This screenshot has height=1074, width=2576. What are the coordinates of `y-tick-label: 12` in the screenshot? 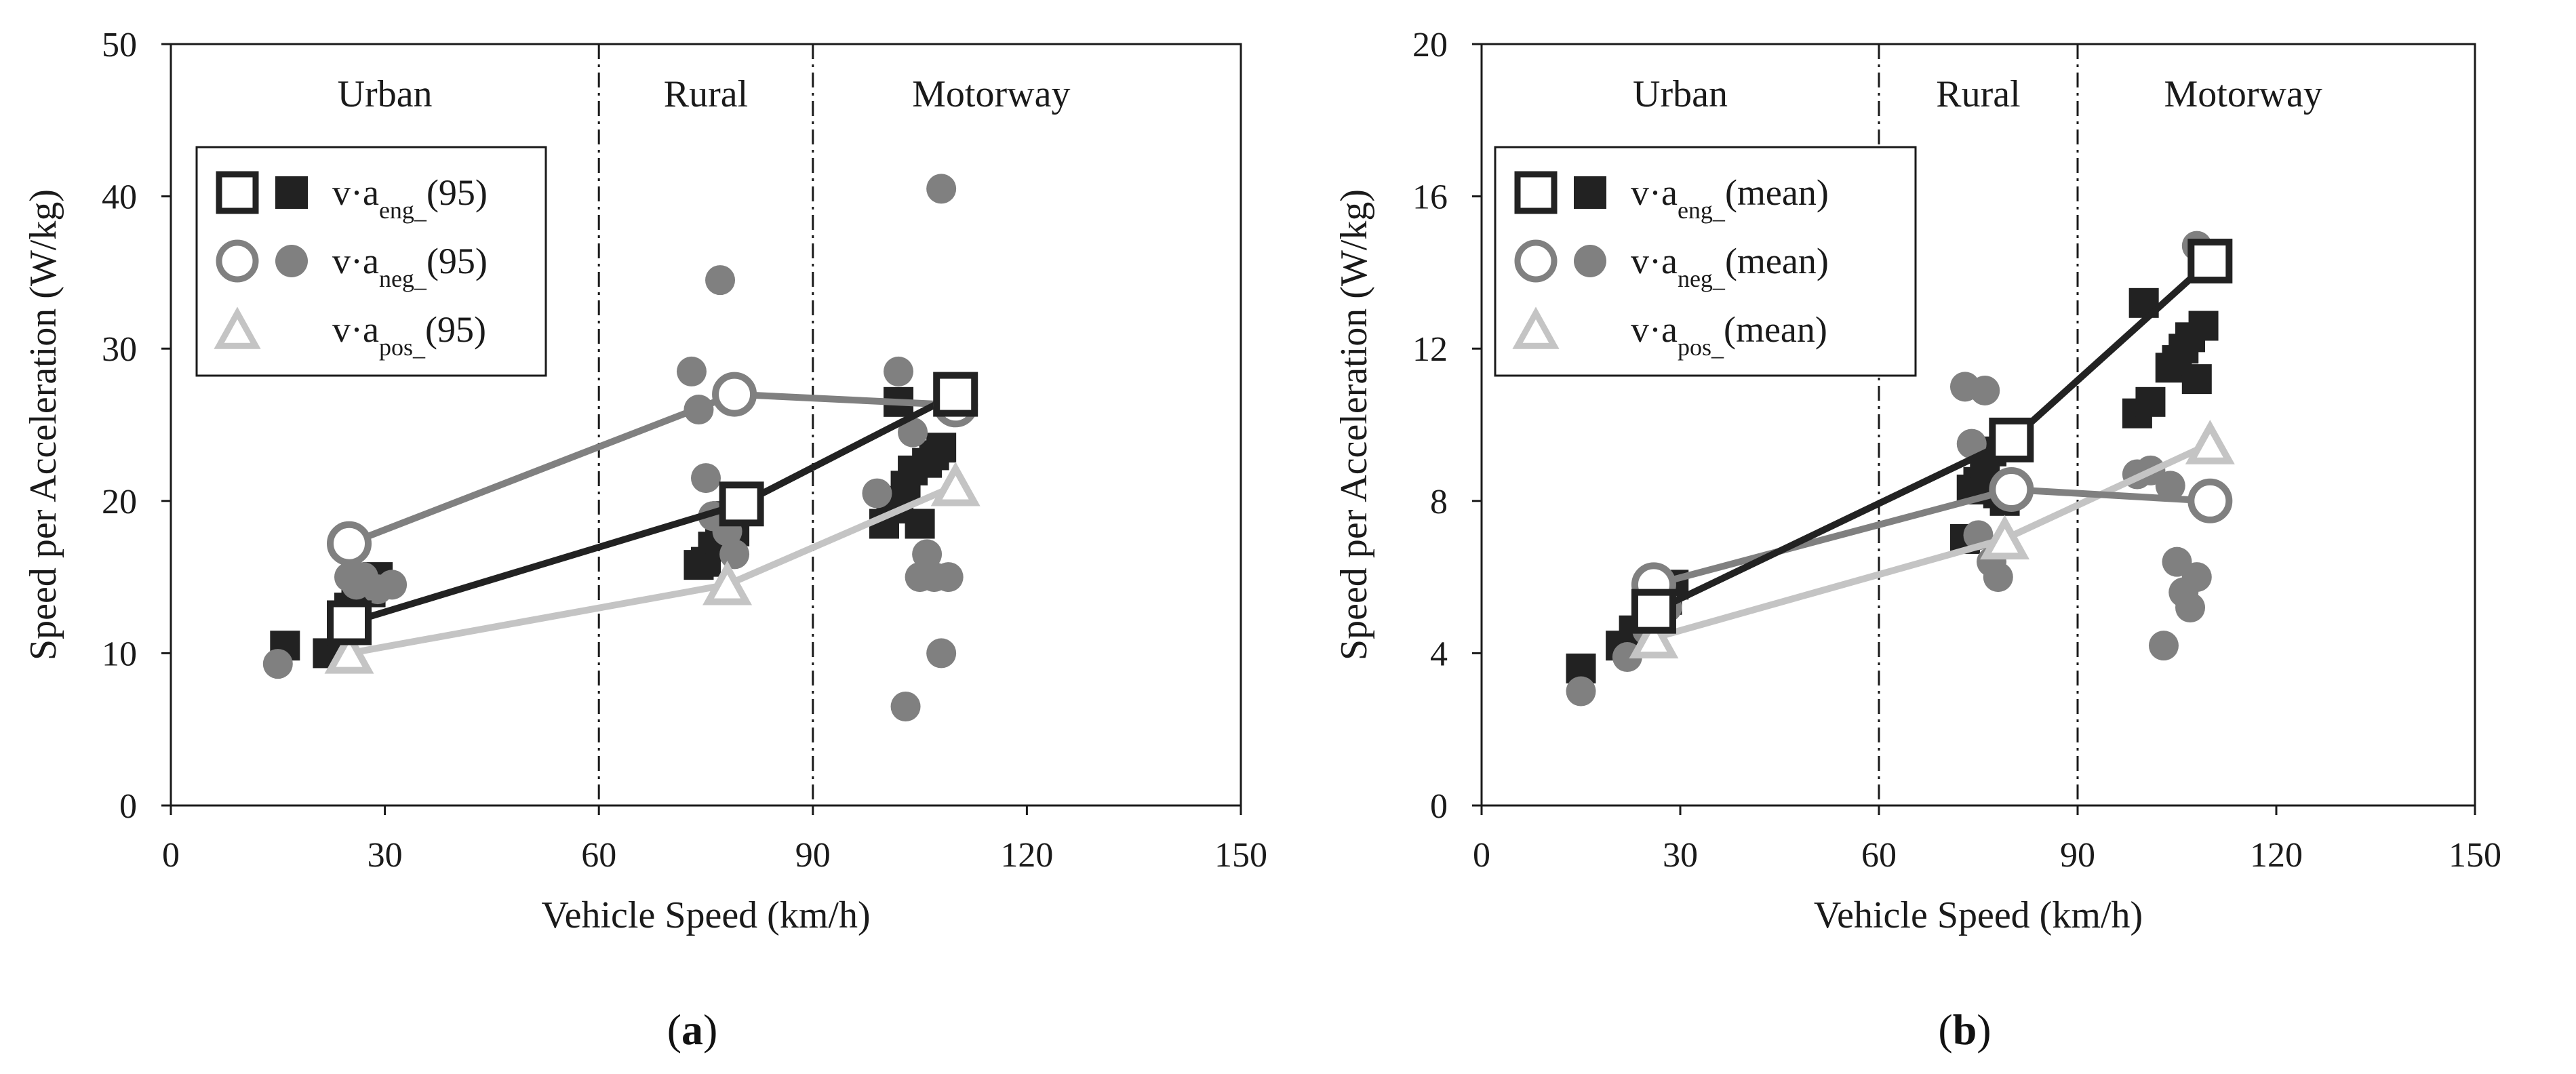 It's located at (1430, 349).